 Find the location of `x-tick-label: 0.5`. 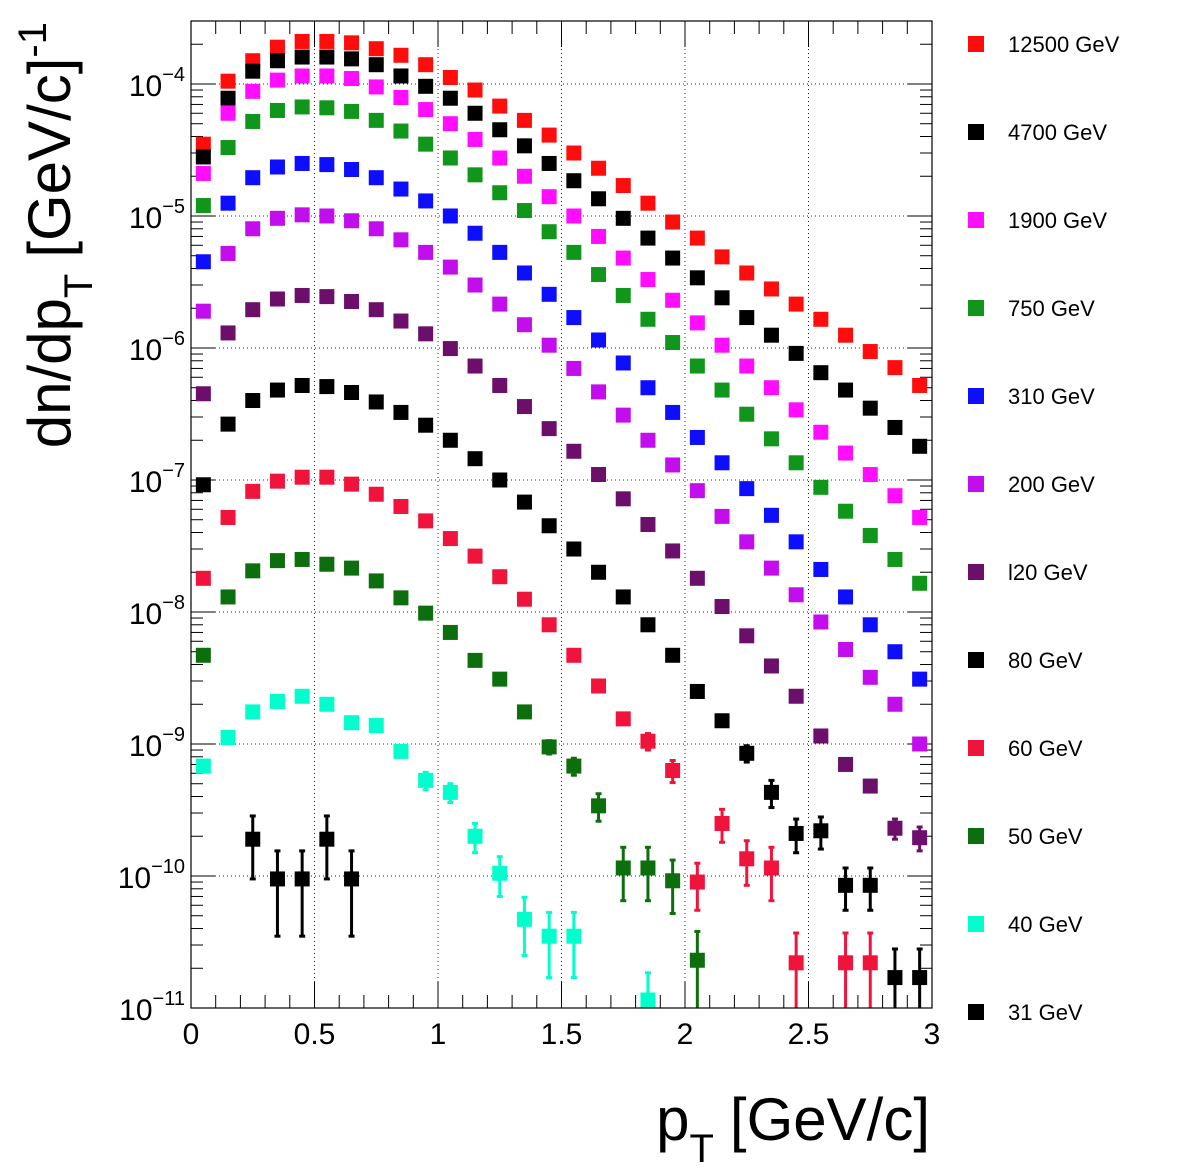

x-tick-label: 0.5 is located at coordinates (315, 1034).